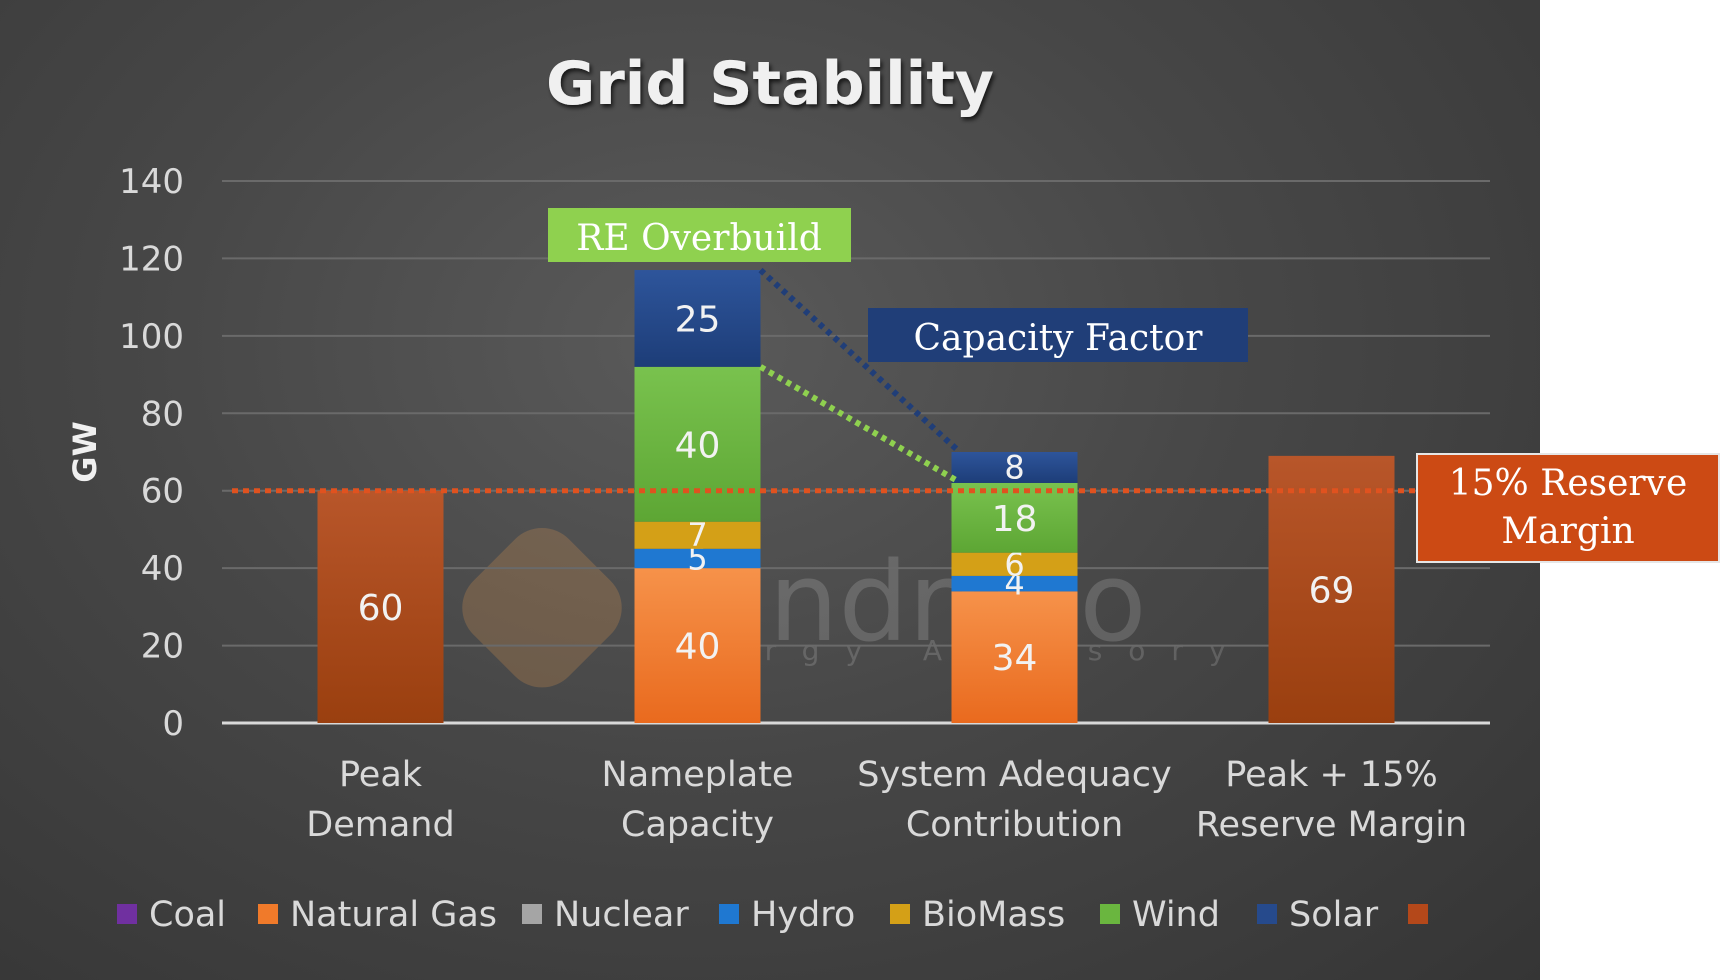 The height and width of the screenshot is (980, 1722). Describe the element at coordinates (380, 825) in the screenshot. I see `x-category-label: Demand` at that location.